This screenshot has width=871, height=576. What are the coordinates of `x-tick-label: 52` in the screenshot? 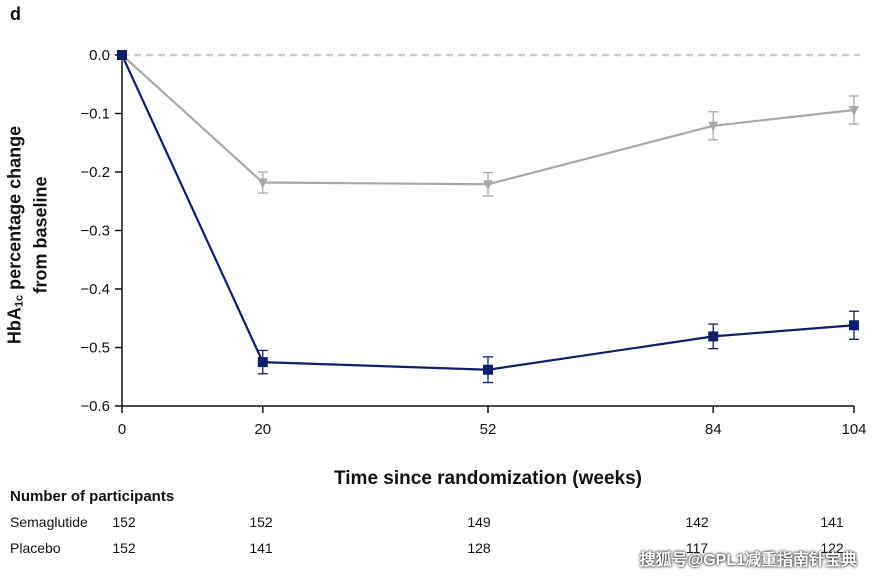 It's located at (488, 429).